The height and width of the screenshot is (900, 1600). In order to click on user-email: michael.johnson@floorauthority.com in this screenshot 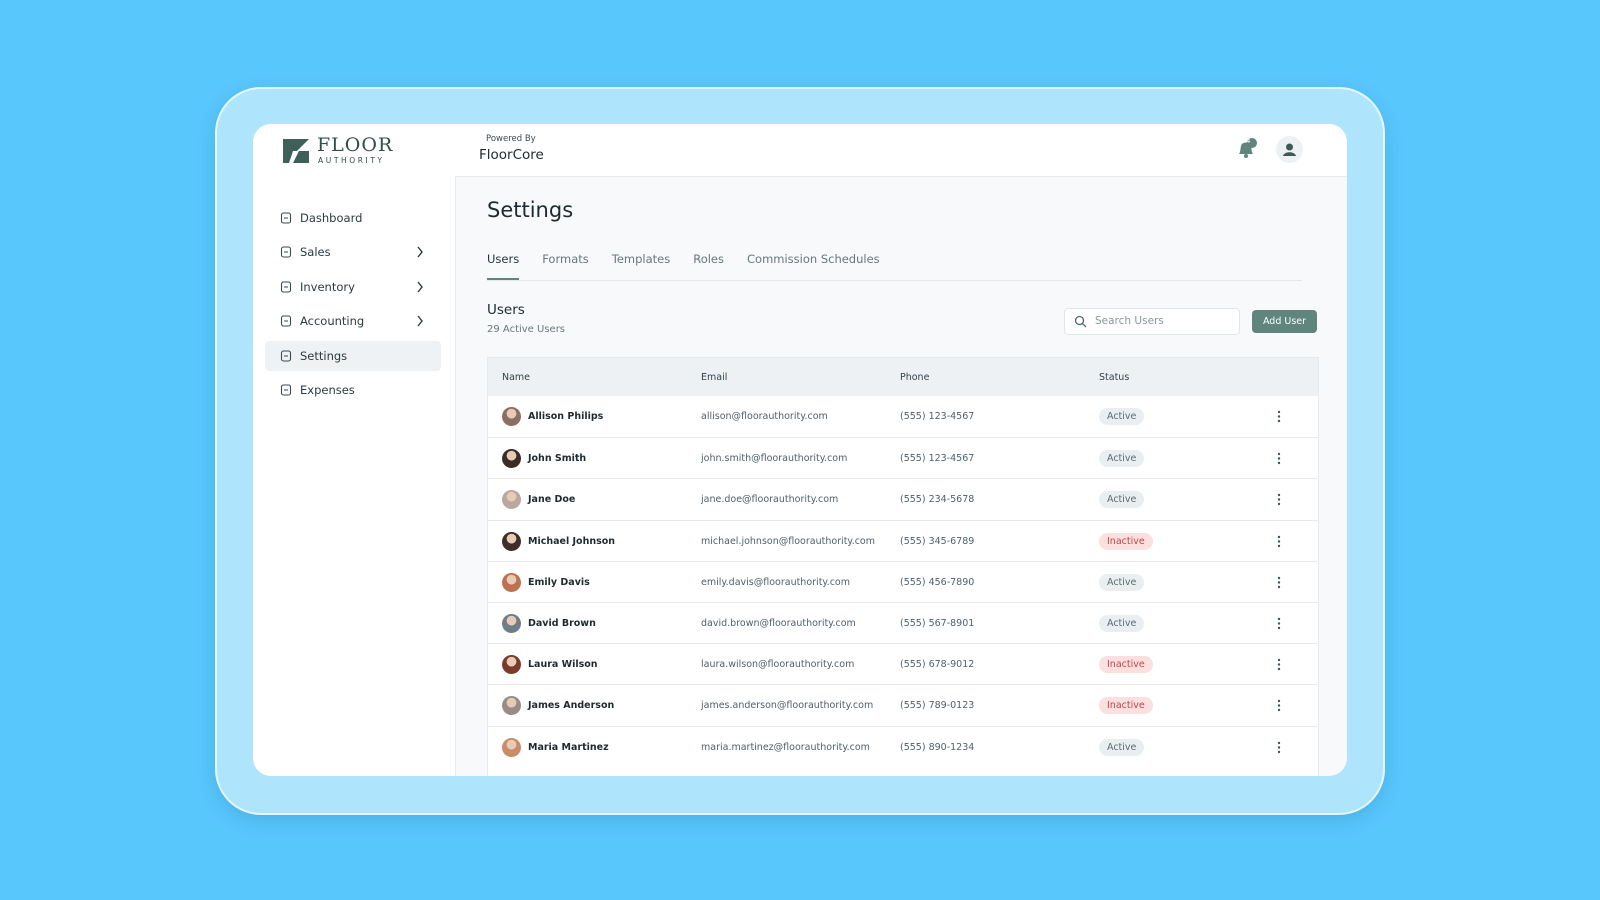, I will do `click(788, 541)`.